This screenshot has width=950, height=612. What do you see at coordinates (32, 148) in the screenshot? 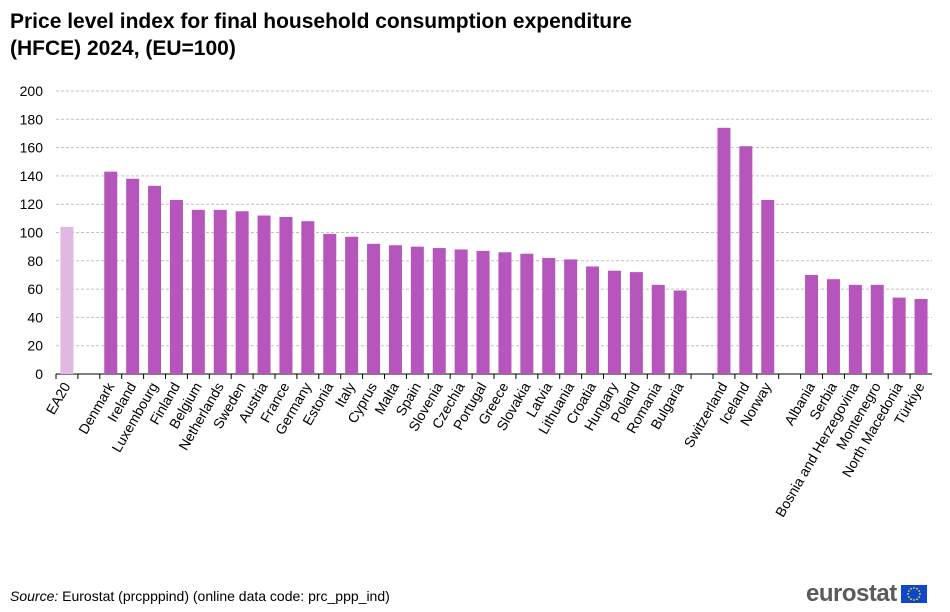
I see `y-tick-label: 160` at bounding box center [32, 148].